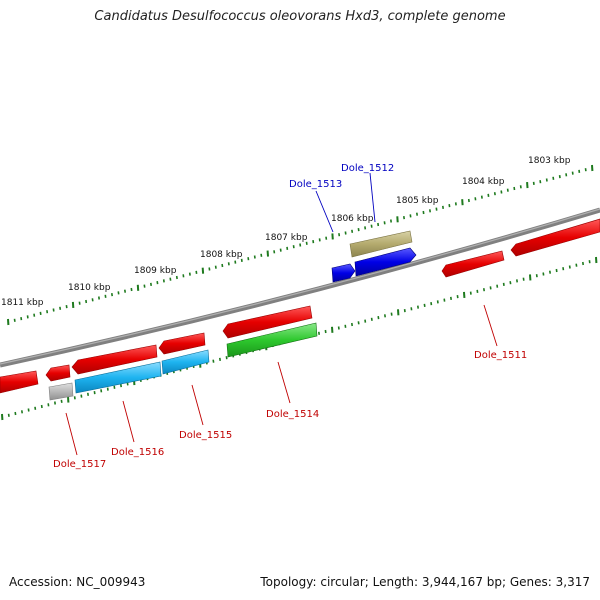  I want to click on gene-label-dole-1517: Dole_1517, so click(79, 464).